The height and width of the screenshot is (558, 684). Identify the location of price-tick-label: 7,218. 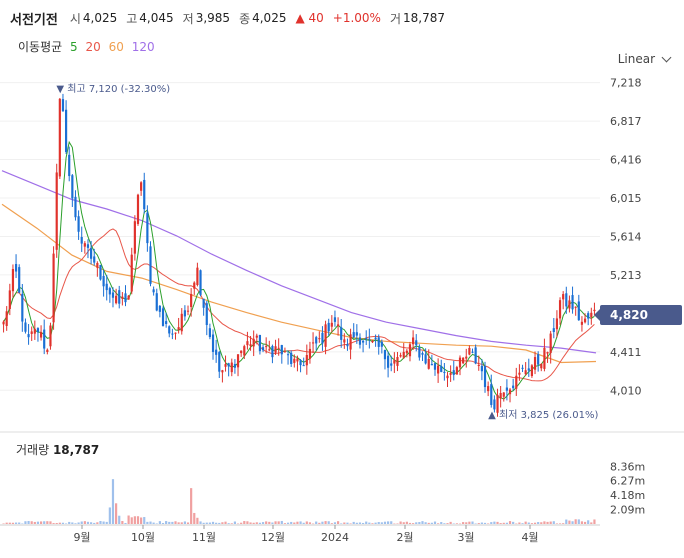
(626, 83).